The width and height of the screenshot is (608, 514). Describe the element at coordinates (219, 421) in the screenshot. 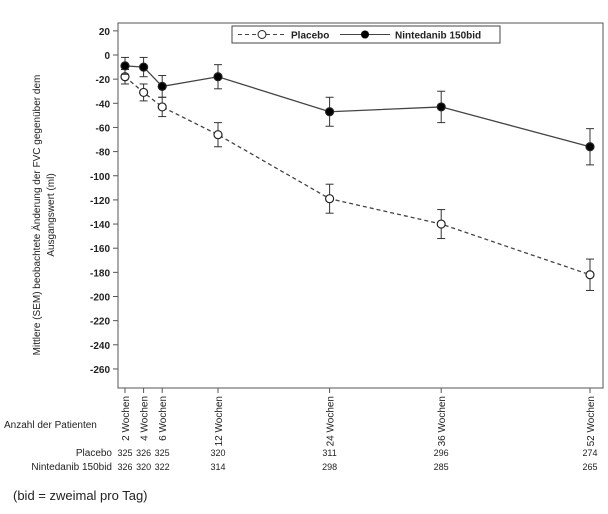

I see `x-tick-label: 12 Wochen` at that location.